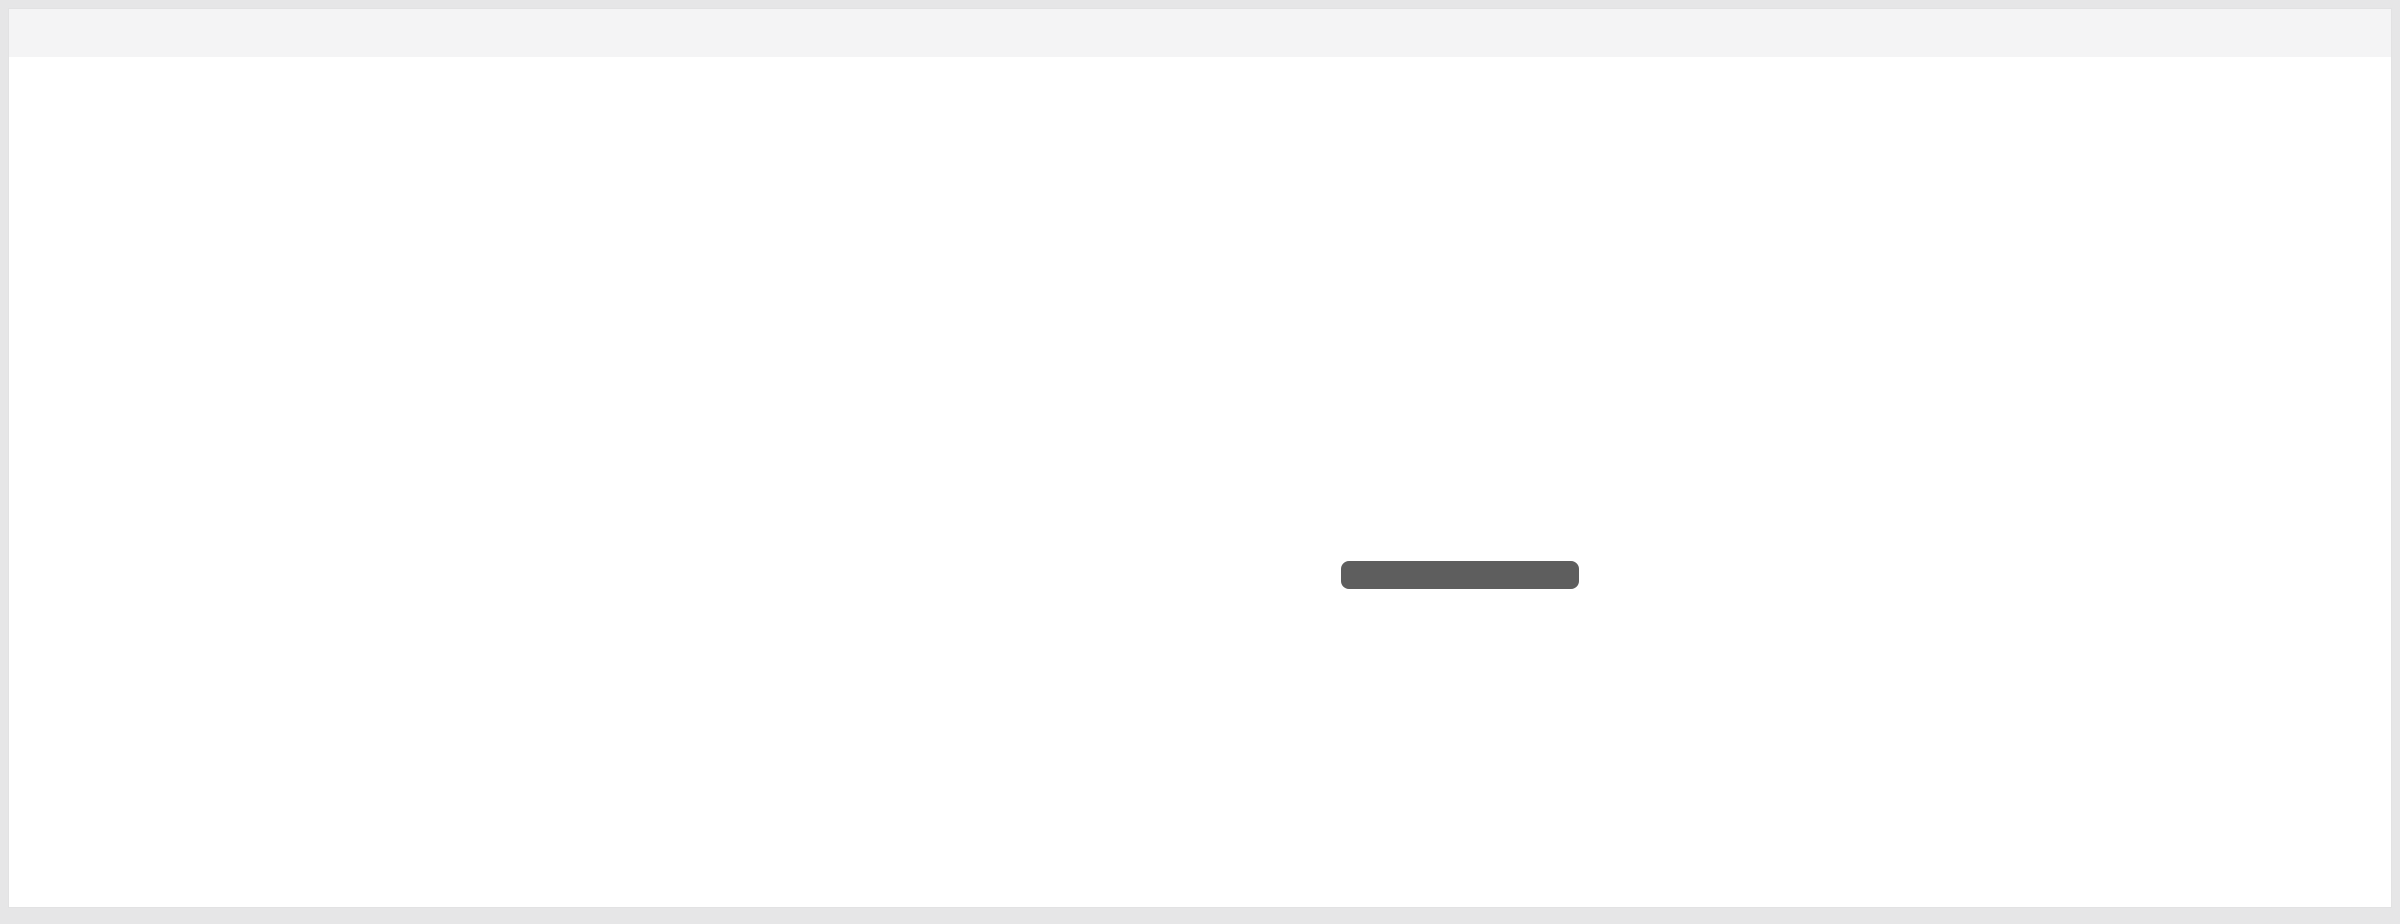 This screenshot has height=924, width=2400. What do you see at coordinates (1460, 575) in the screenshot?
I see `chart-tooltip` at bounding box center [1460, 575].